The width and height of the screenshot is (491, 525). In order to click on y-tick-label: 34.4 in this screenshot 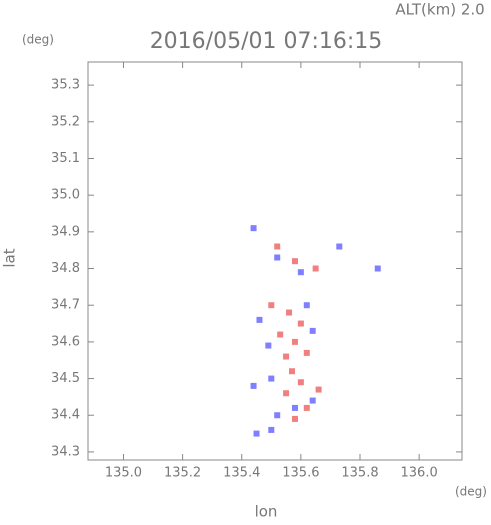, I will do `click(65, 415)`.